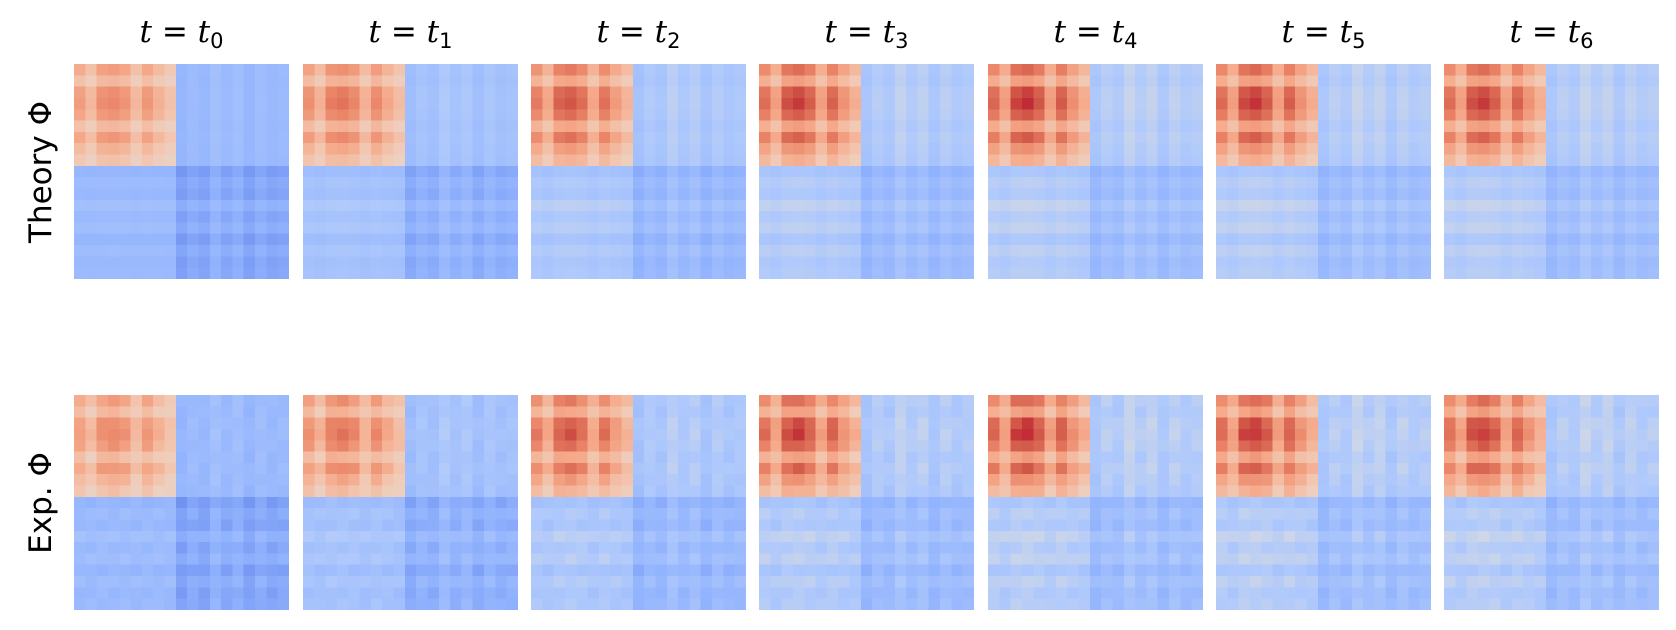 The height and width of the screenshot is (630, 1676). I want to click on column-title-time-symbol: t1, so click(439, 33).